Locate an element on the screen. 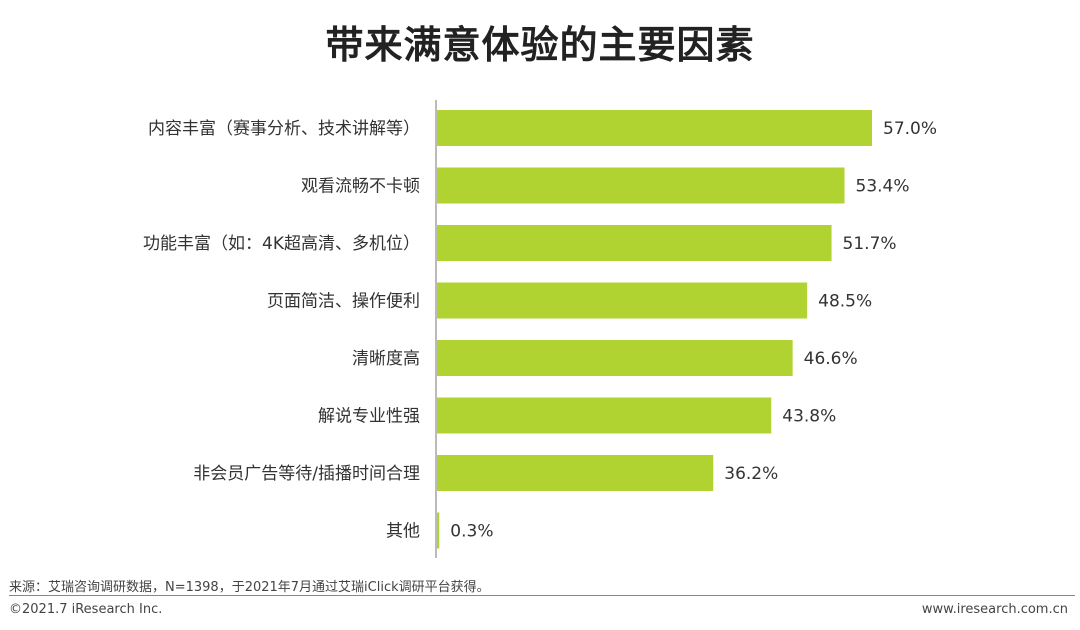 This screenshot has height=630, width=1080. copyright-text: ©2021.7 iResearch Inc. is located at coordinates (86, 609).